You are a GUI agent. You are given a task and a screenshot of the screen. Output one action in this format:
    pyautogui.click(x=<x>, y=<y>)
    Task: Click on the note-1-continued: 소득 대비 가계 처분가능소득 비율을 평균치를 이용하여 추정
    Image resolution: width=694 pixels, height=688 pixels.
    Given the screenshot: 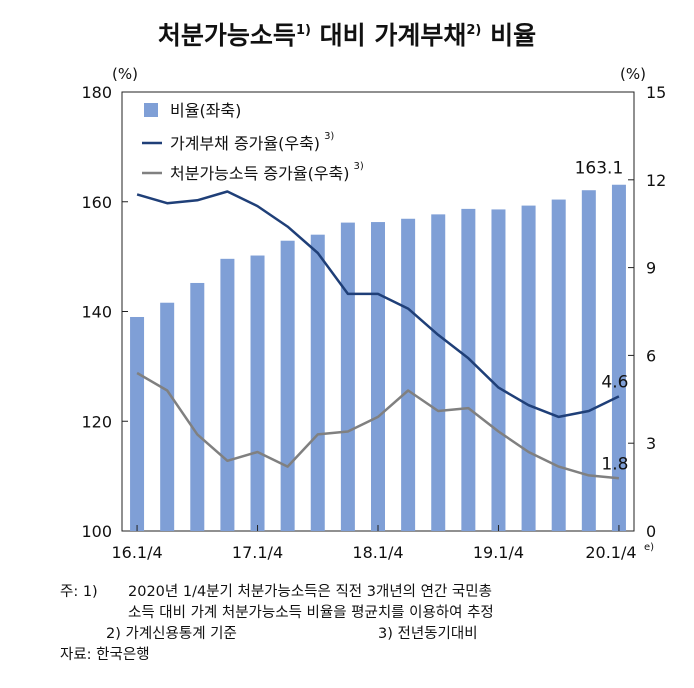 What is the action you would take?
    pyautogui.click(x=311, y=613)
    